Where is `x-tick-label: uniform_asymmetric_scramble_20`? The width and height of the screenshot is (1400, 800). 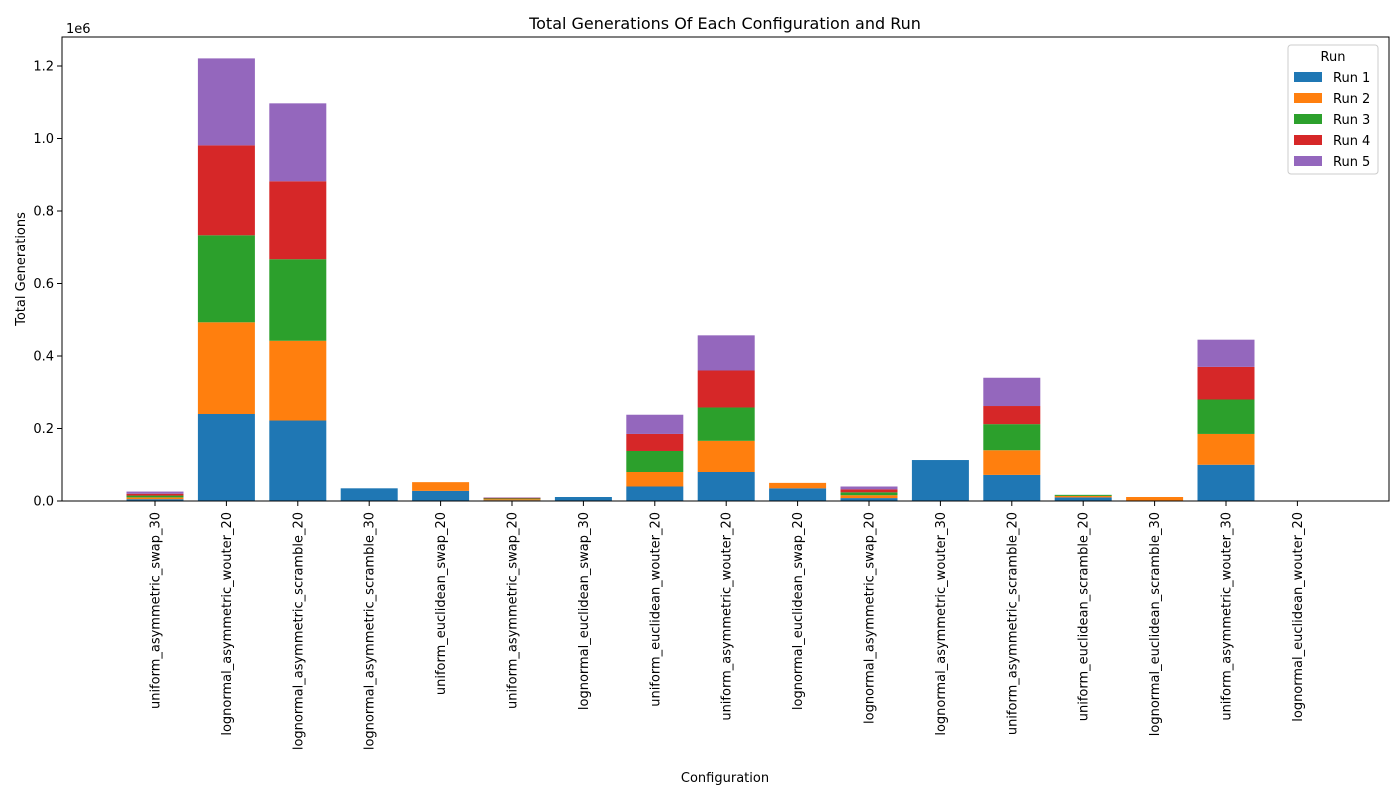 x-tick-label: uniform_asymmetric_scramble_20 is located at coordinates (1012, 623).